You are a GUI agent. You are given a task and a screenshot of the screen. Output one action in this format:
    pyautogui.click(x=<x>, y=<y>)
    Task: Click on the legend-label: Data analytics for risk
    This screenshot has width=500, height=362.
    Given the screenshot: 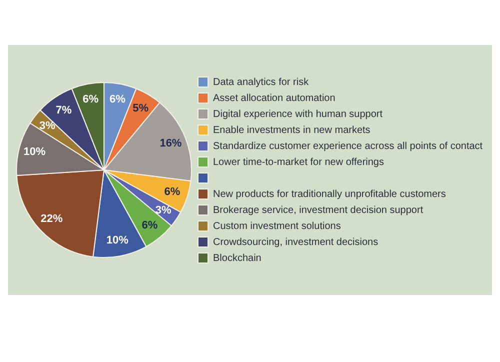 What is the action you would take?
    pyautogui.click(x=261, y=82)
    